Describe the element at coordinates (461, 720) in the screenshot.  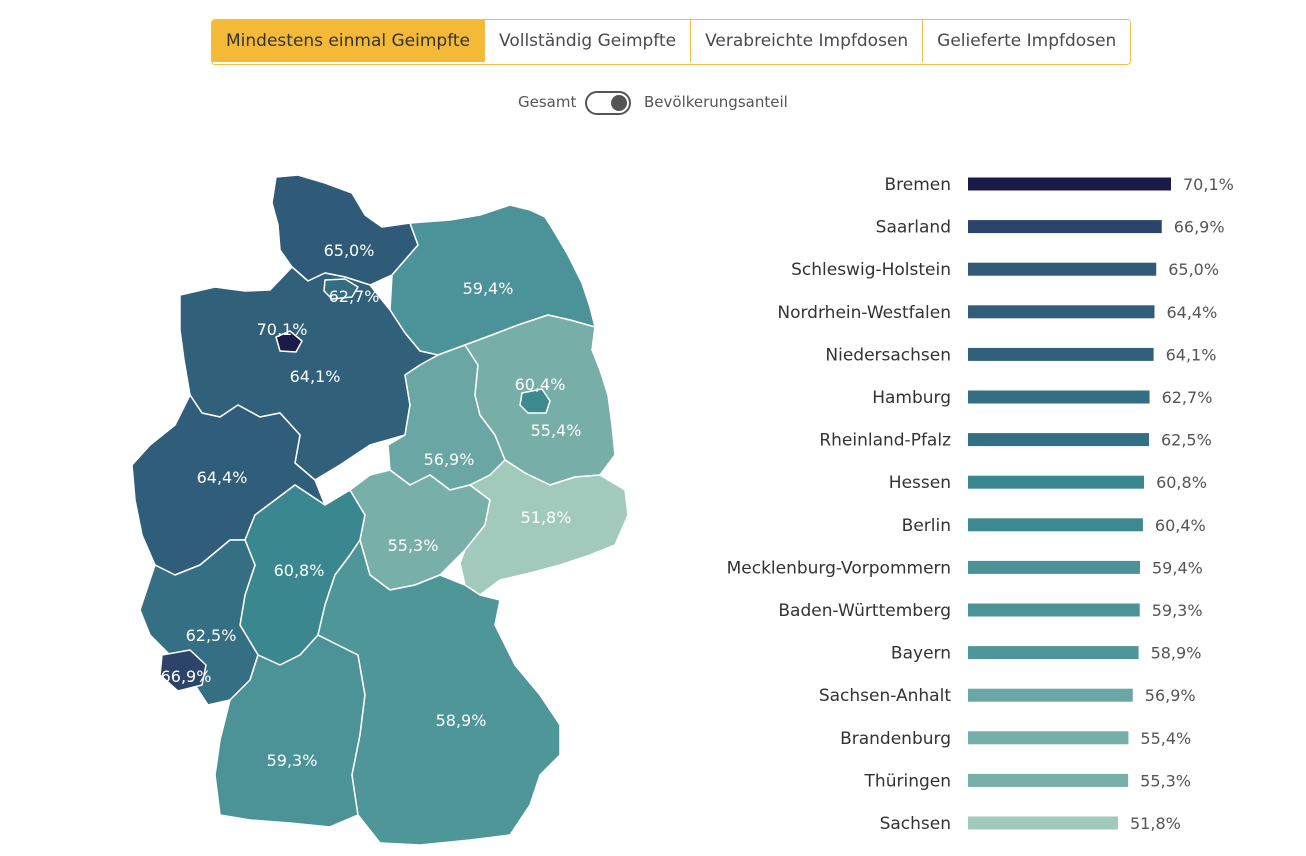
I see `map-label-bayern: 58,9%` at that location.